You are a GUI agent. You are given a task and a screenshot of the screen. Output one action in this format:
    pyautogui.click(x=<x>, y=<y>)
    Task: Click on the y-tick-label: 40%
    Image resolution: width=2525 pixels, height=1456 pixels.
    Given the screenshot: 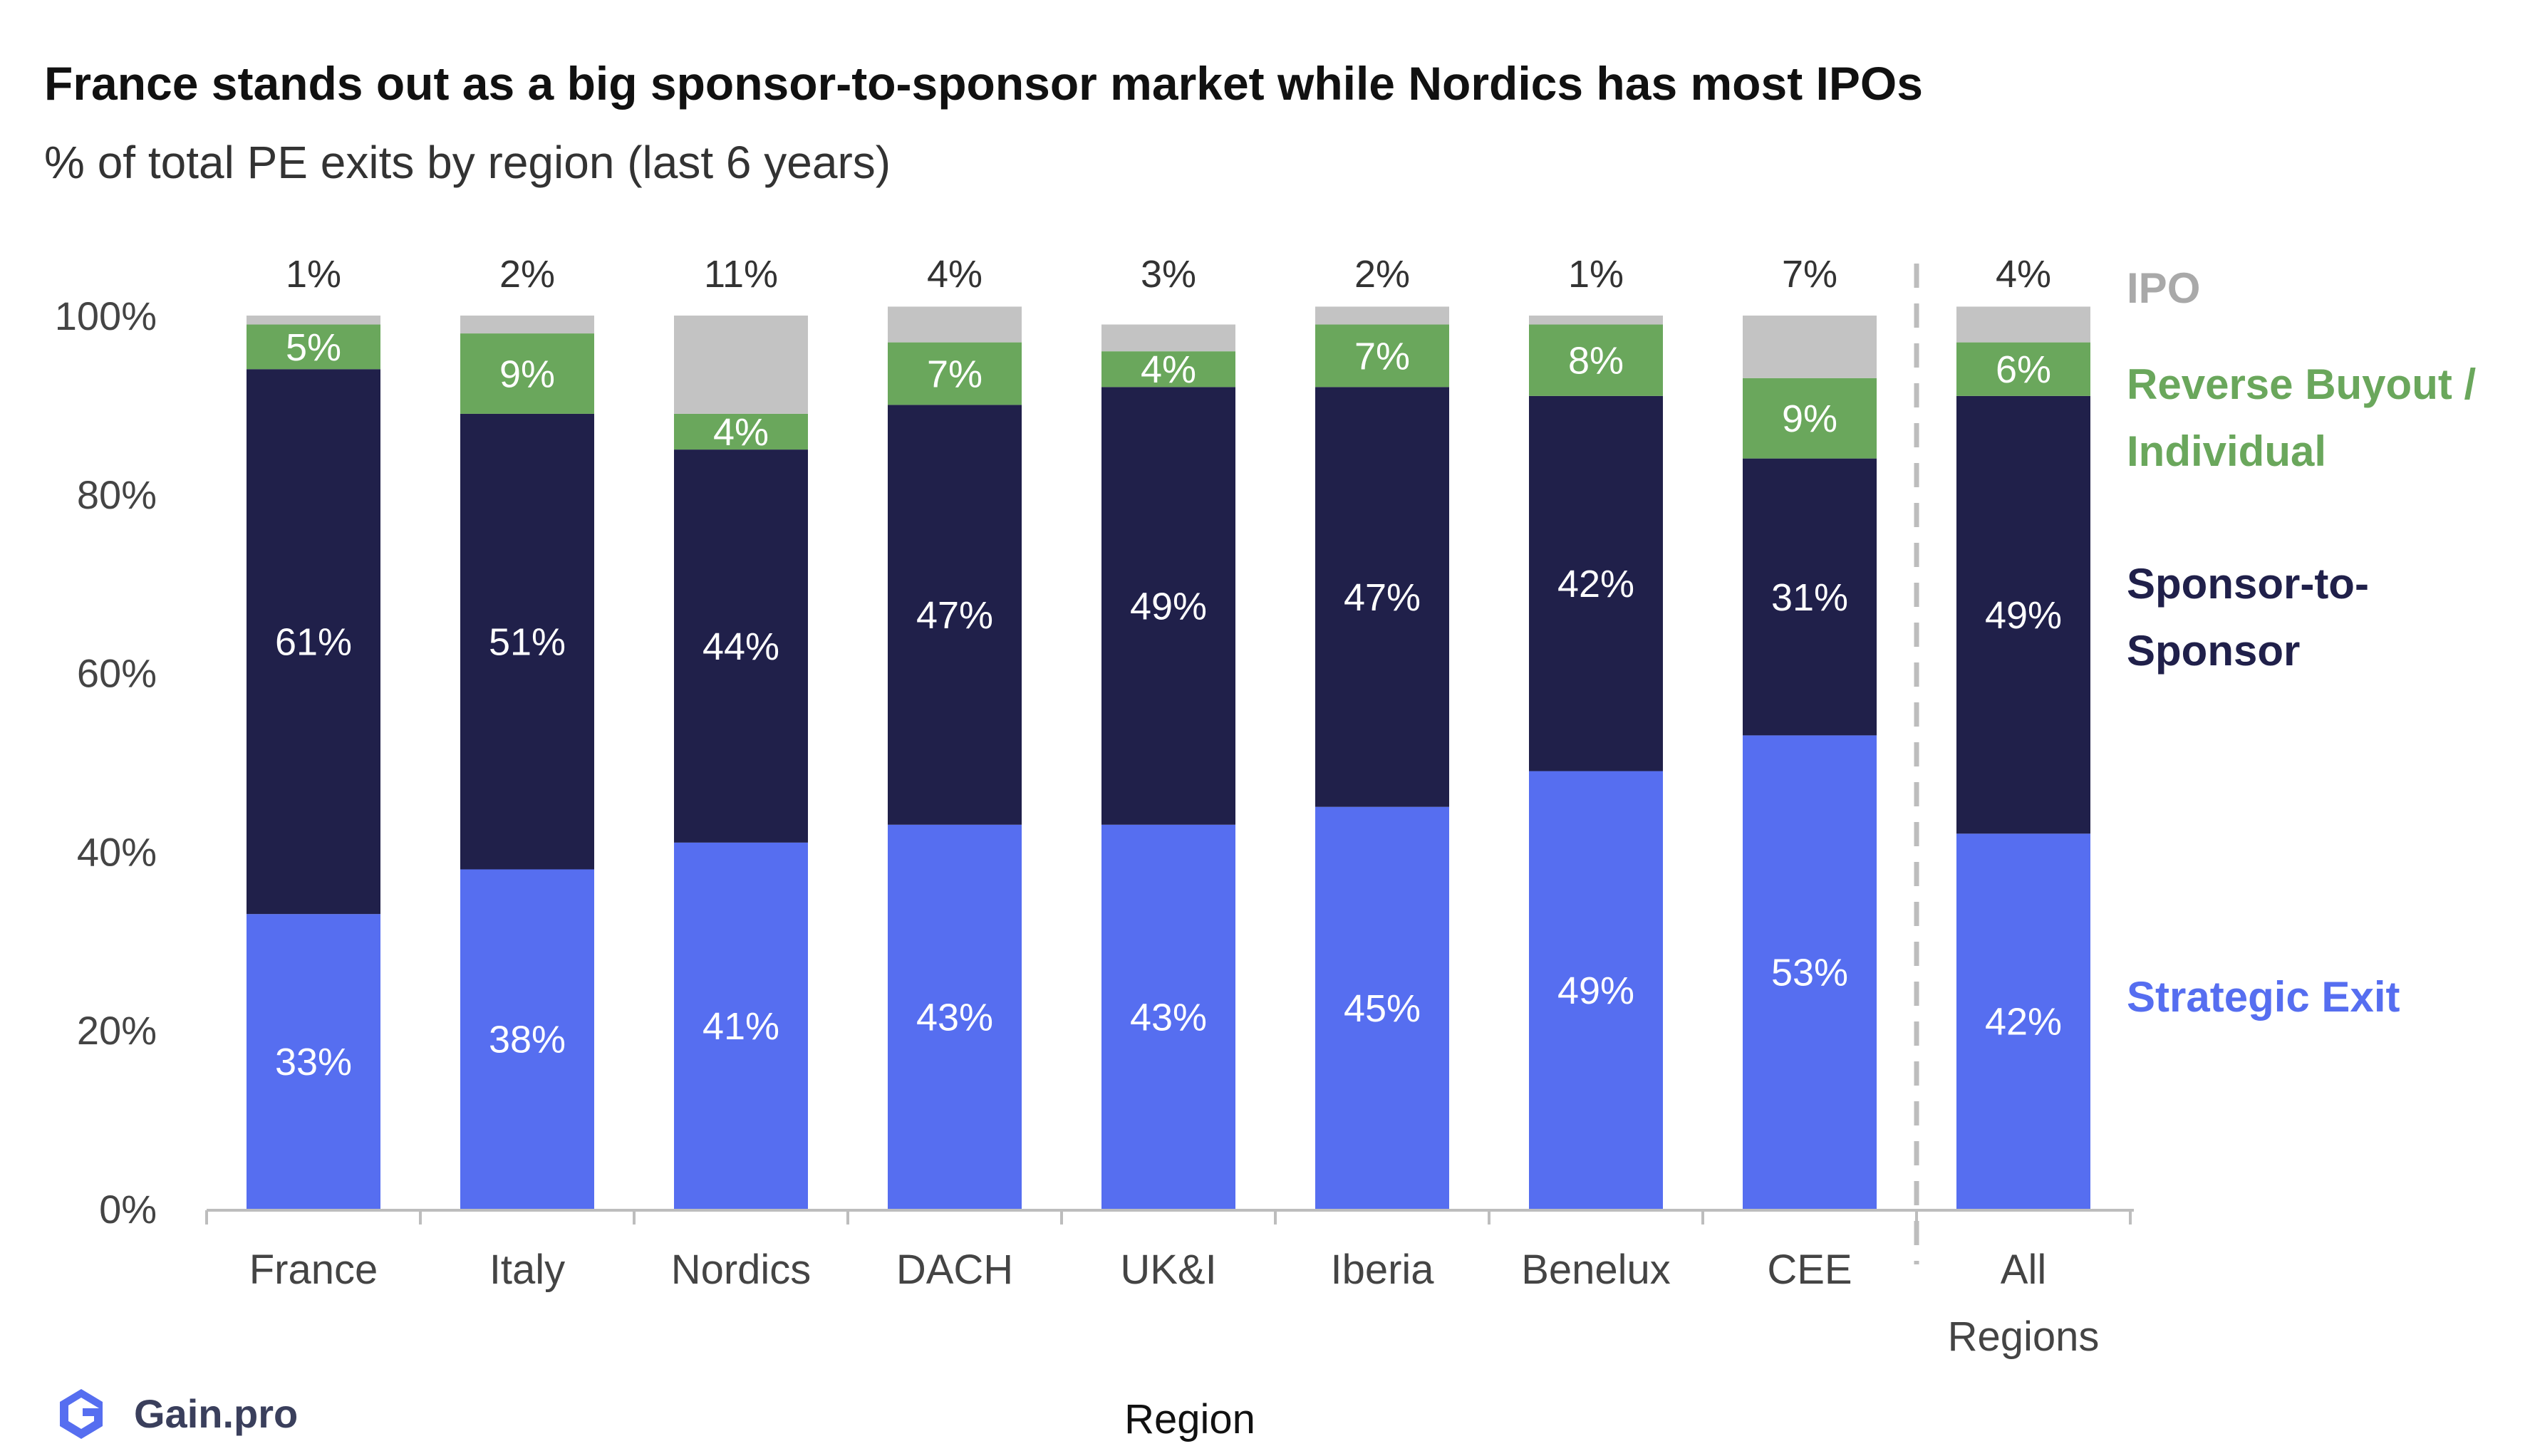 What is the action you would take?
    pyautogui.click(x=117, y=851)
    